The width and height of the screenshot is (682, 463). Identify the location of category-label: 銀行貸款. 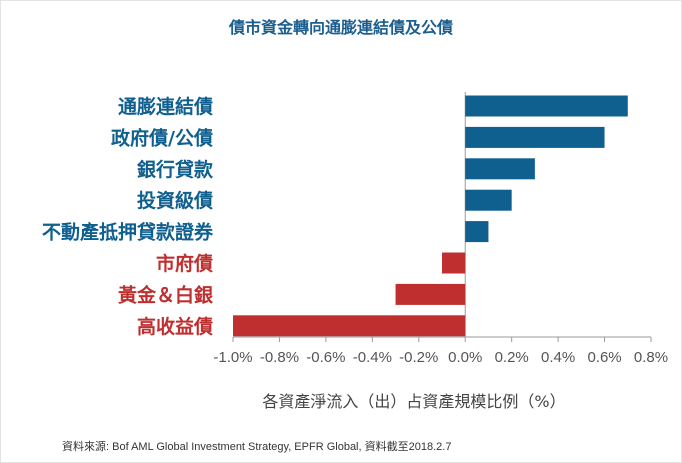
(175, 169).